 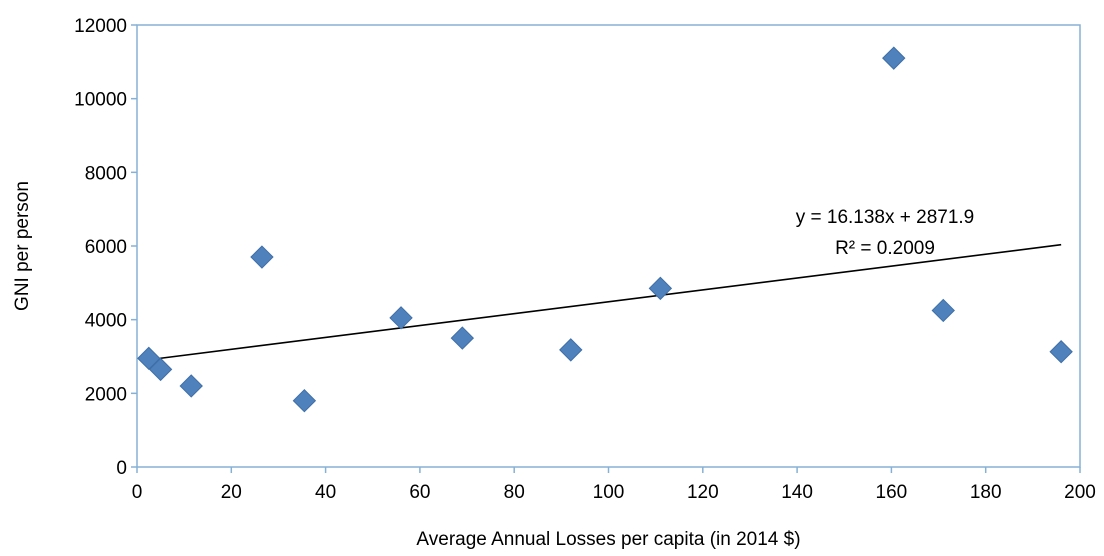 I want to click on x-tick-label: 40, so click(x=325, y=492).